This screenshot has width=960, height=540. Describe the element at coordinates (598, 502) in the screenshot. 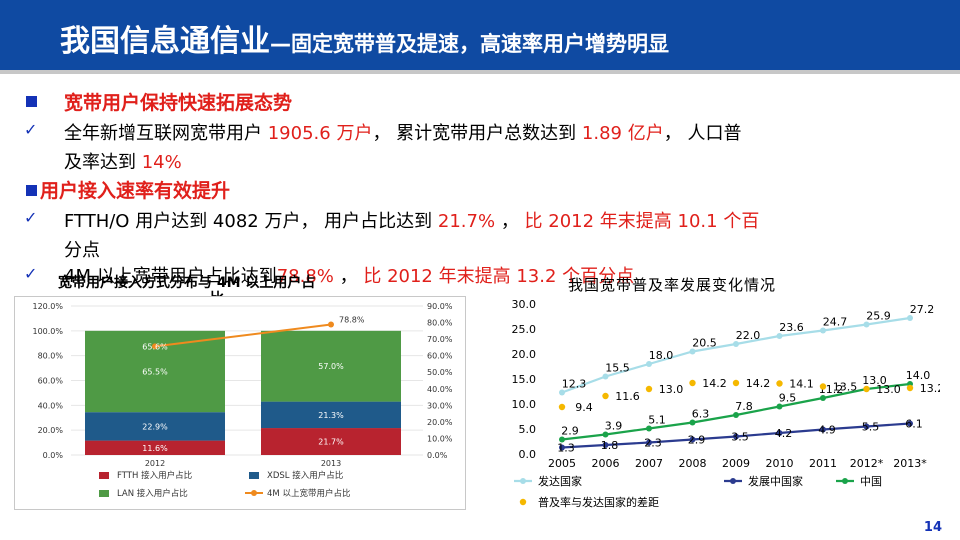

I see `legend-label: 普及率与发达国家的差距` at that location.